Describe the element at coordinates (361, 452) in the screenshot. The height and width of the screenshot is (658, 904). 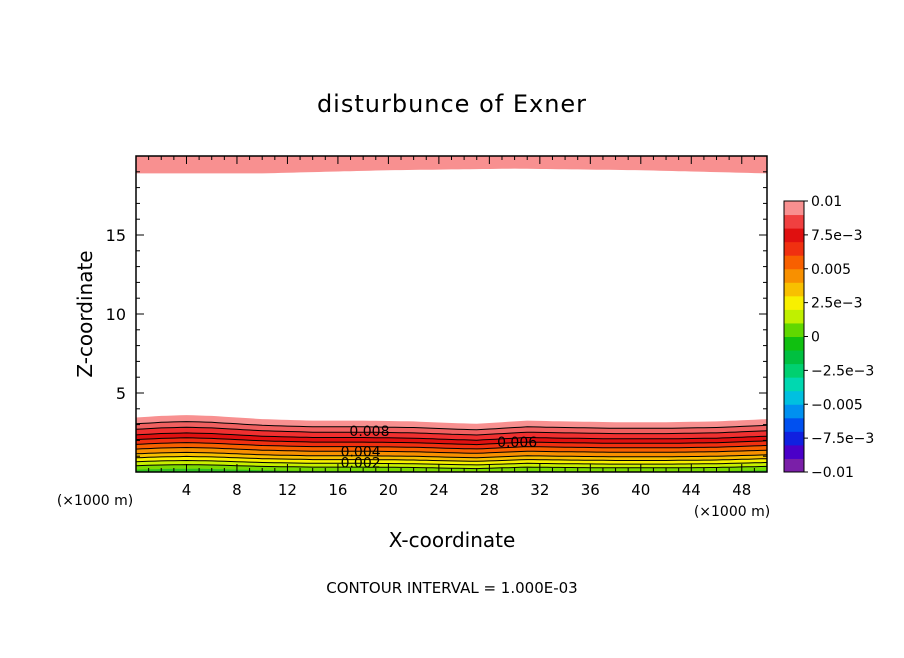
I see `contour-label: 0.004` at that location.